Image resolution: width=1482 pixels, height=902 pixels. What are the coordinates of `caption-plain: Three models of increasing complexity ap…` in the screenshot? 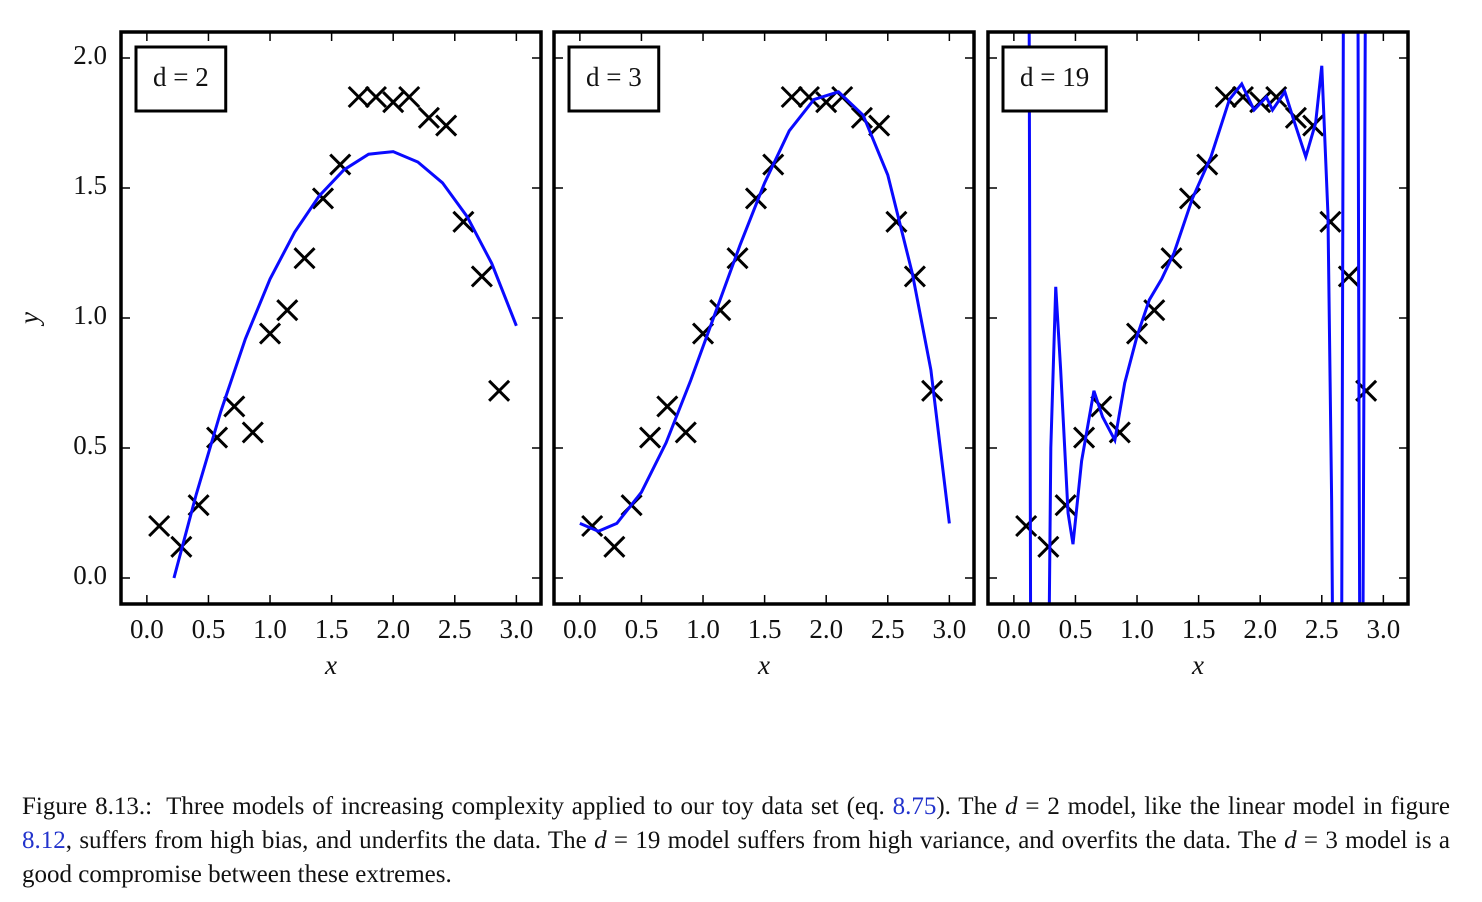 It's located at (529, 806).